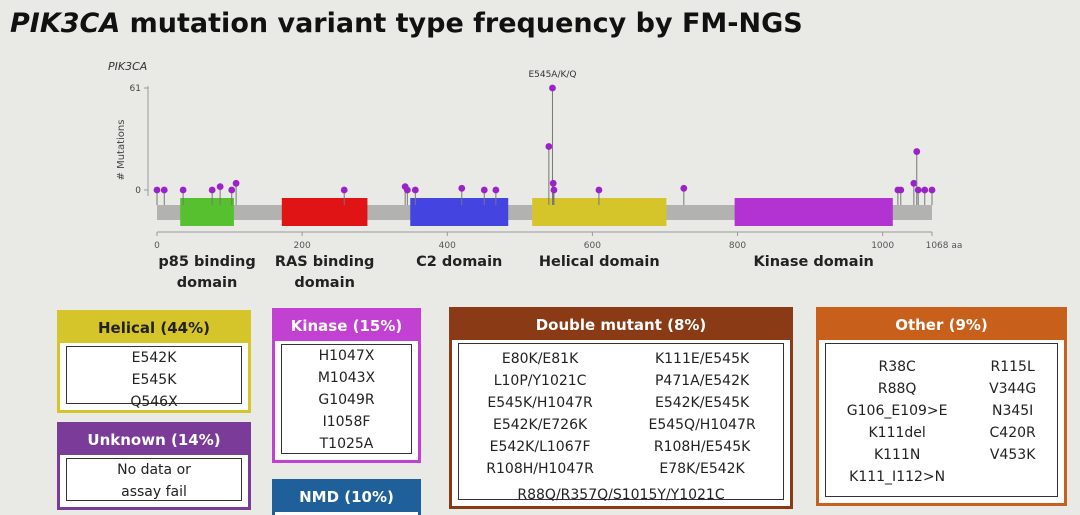 The height and width of the screenshot is (515, 1080). I want to click on x-tick-label: 0, so click(157, 246).